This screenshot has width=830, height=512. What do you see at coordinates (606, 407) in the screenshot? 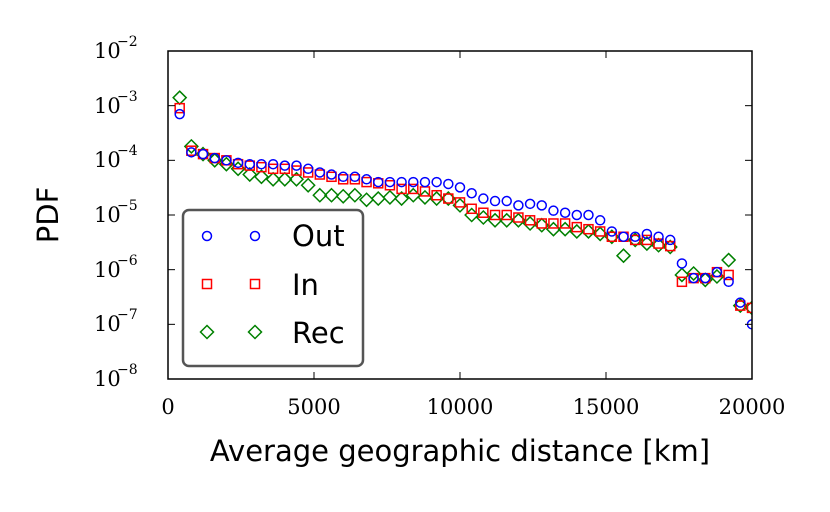
I see `x-tick-label: 15000` at bounding box center [606, 407].